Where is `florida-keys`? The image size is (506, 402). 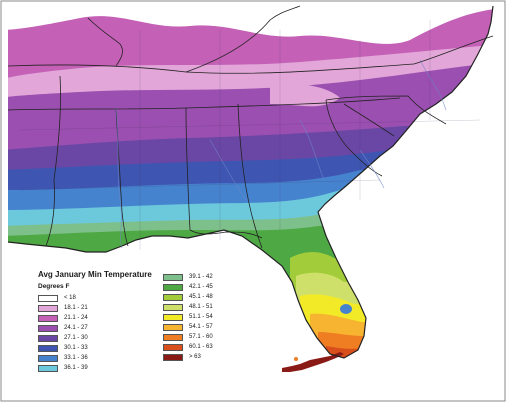 florida-keys is located at coordinates (313, 362).